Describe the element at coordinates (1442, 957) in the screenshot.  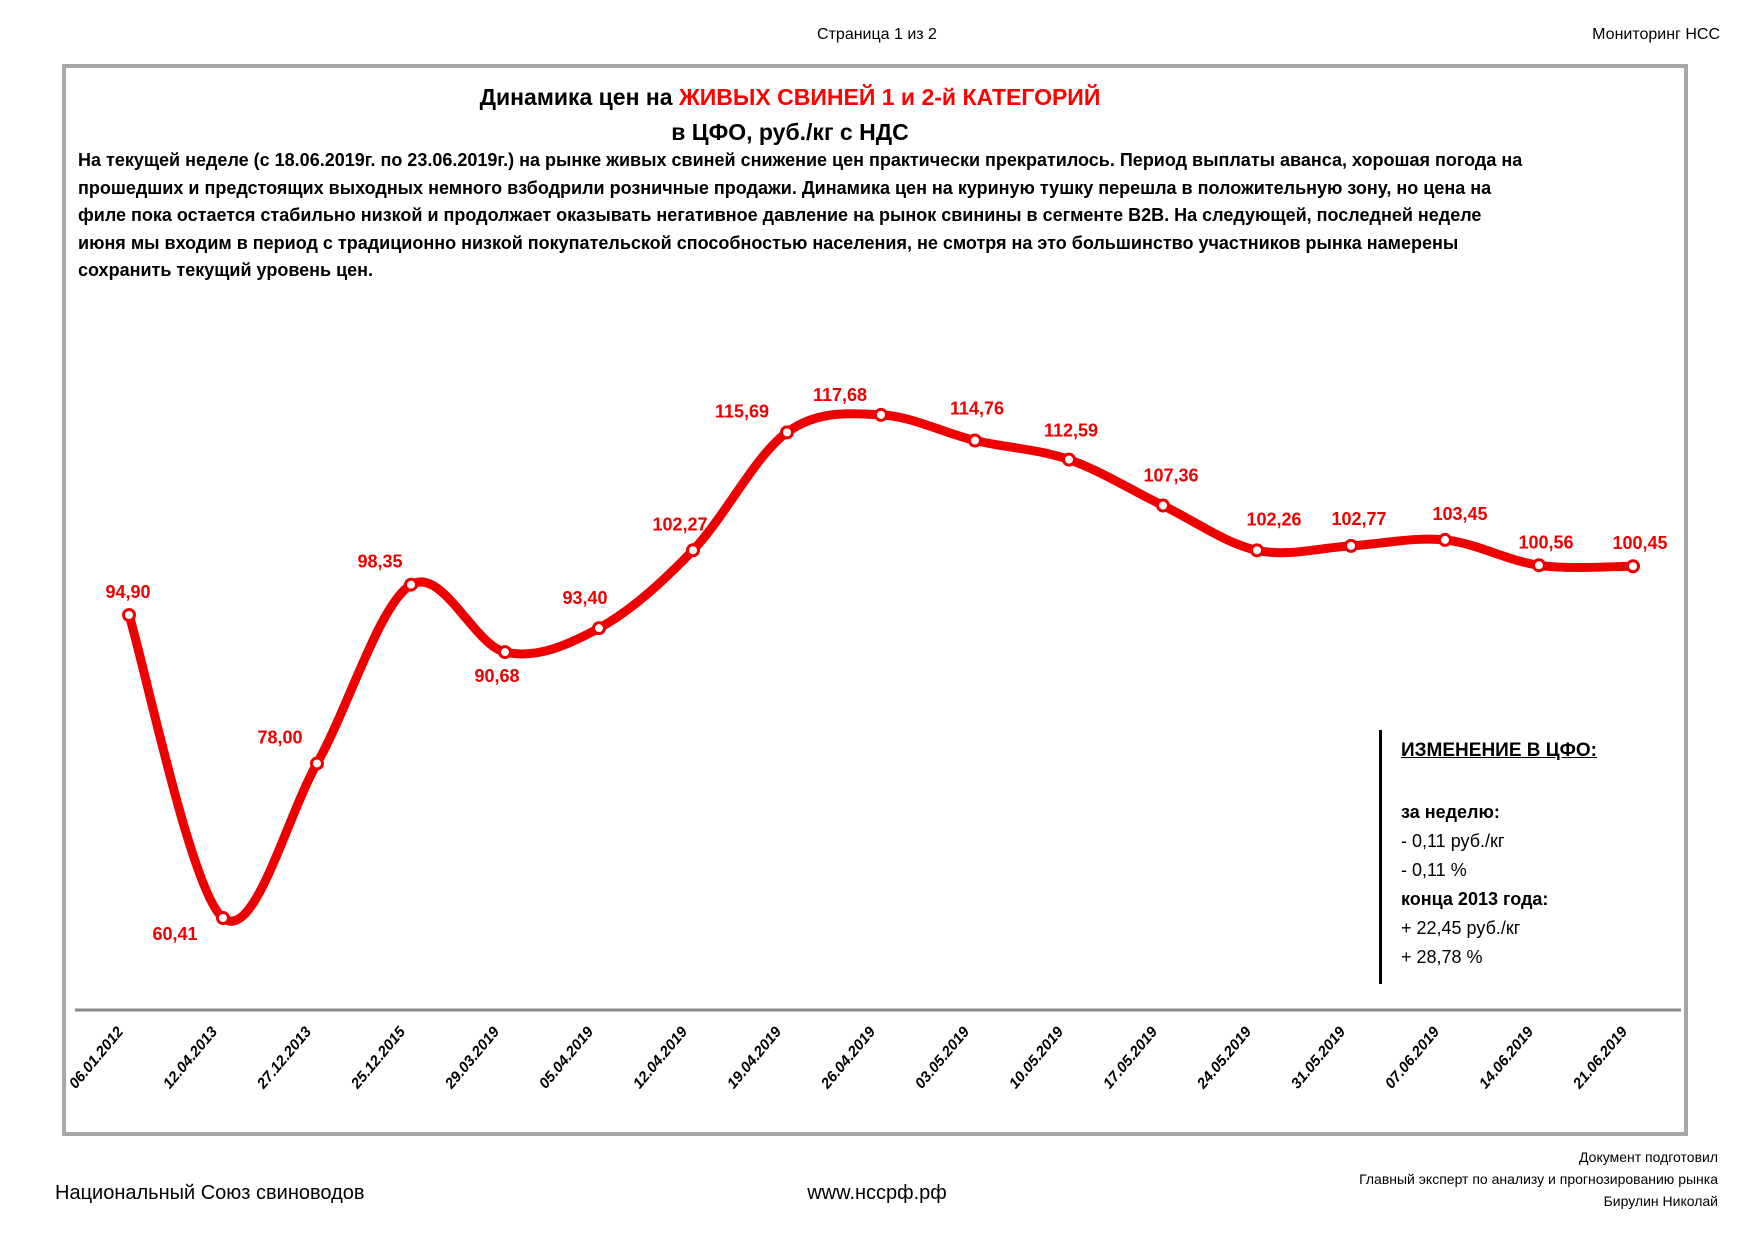
I see `change-since-pct: + 28,78 %` at that location.